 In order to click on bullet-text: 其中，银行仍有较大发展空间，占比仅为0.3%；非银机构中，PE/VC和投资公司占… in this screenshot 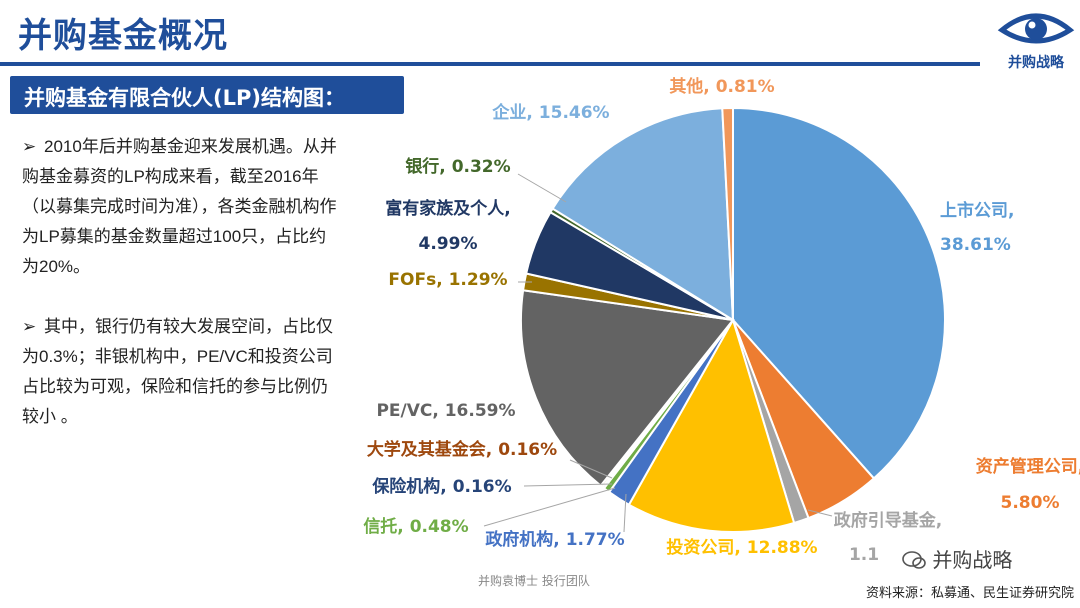, I will do `click(177, 371)`.